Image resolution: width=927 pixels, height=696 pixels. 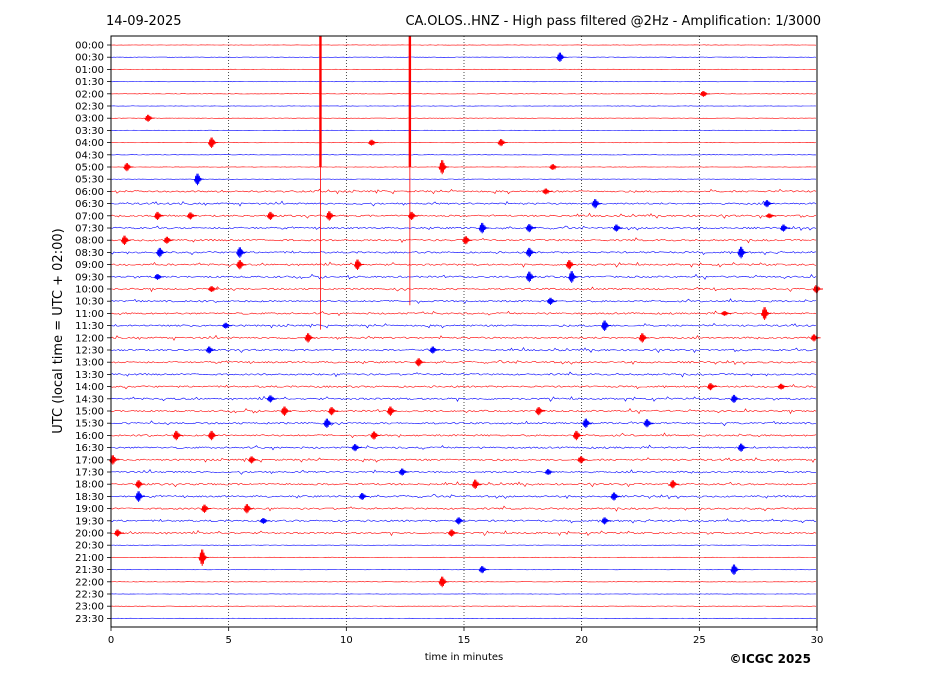 What do you see at coordinates (89, 216) in the screenshot?
I see `y-tick-label: 07:00` at bounding box center [89, 216].